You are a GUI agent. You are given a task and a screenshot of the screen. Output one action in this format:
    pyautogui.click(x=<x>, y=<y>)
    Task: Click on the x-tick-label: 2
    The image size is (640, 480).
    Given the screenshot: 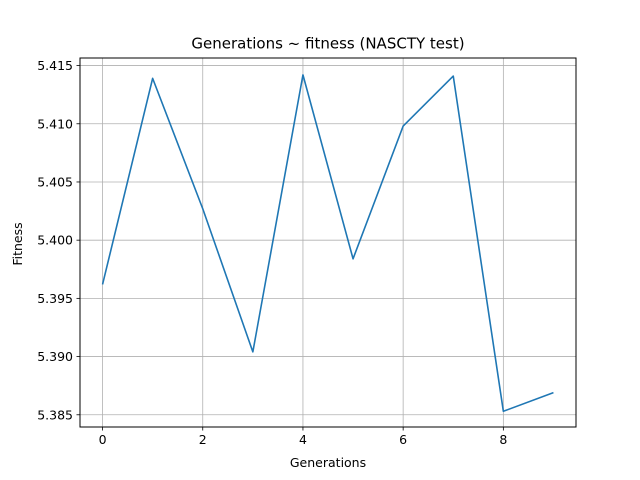 What is the action you would take?
    pyautogui.click(x=203, y=439)
    